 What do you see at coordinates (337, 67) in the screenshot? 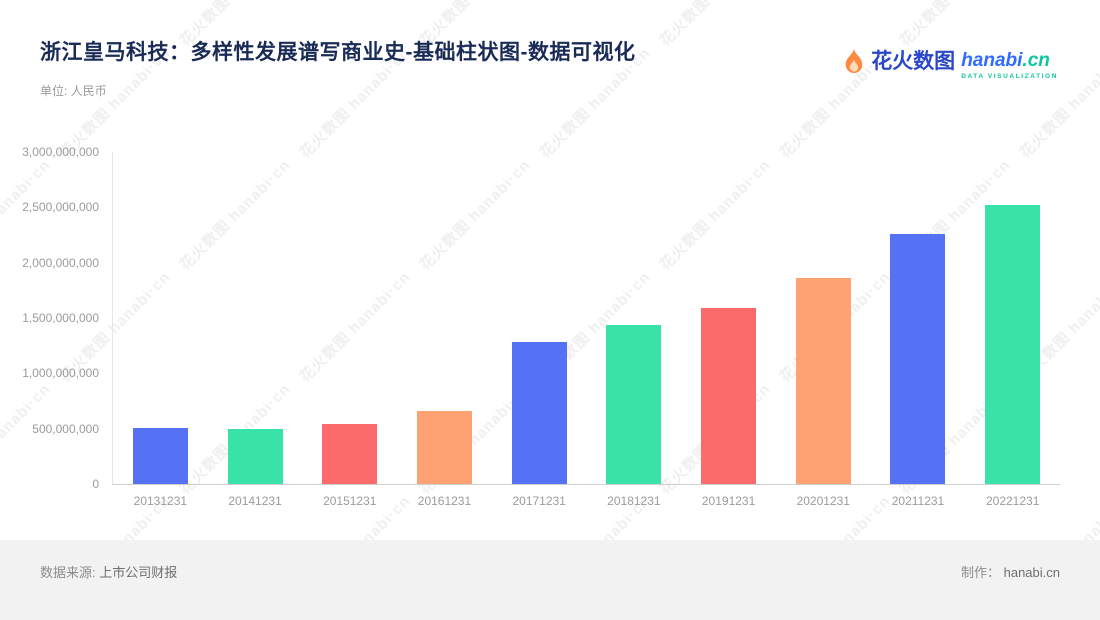
I see `chart-header: 浙江皇马科技：多样性发展谱写商业史-基础柱状图-数据可视化 单位: 人民币` at bounding box center [337, 67].